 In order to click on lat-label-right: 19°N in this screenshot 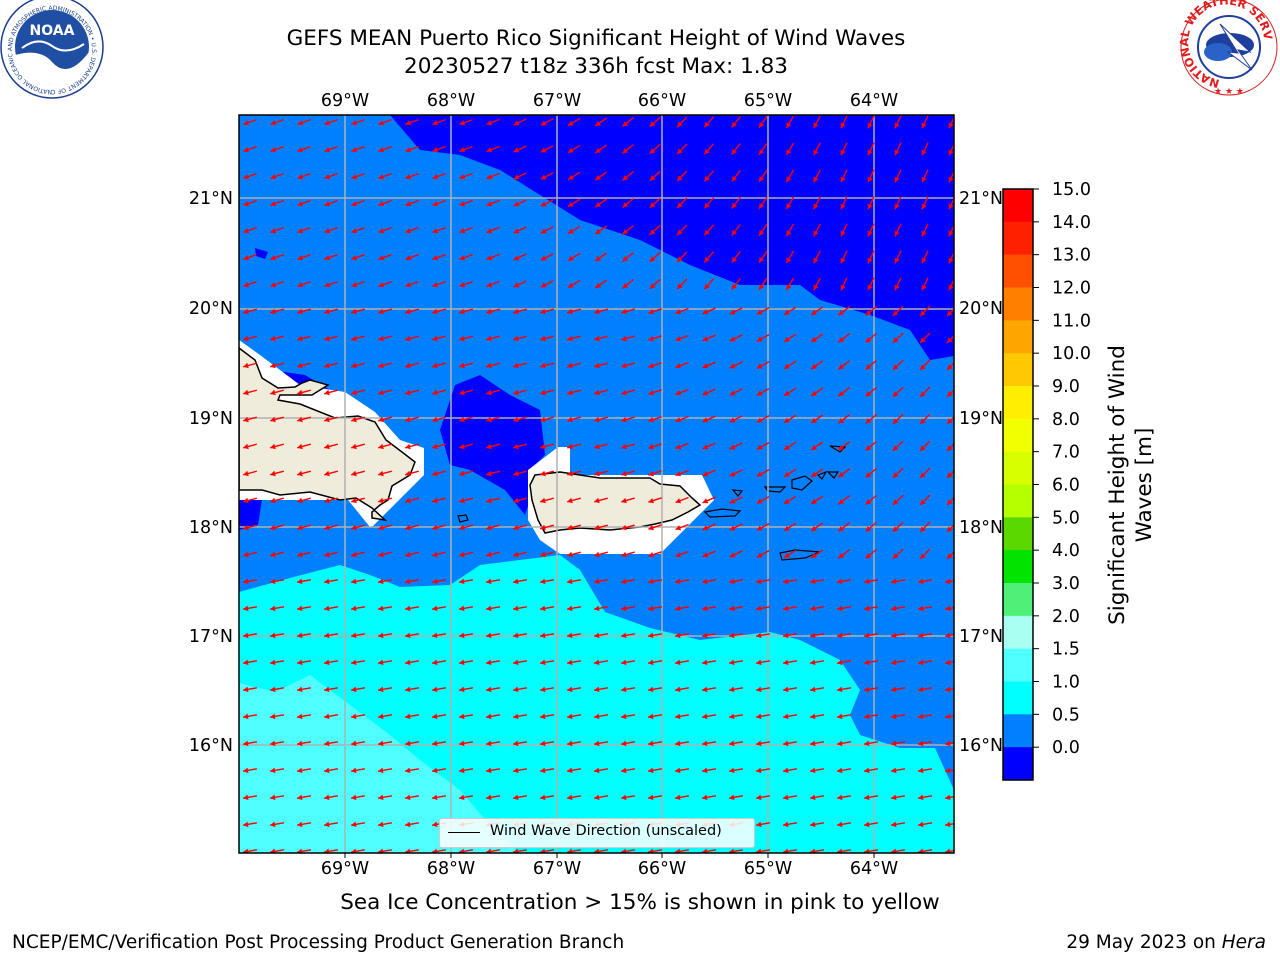, I will do `click(981, 419)`.